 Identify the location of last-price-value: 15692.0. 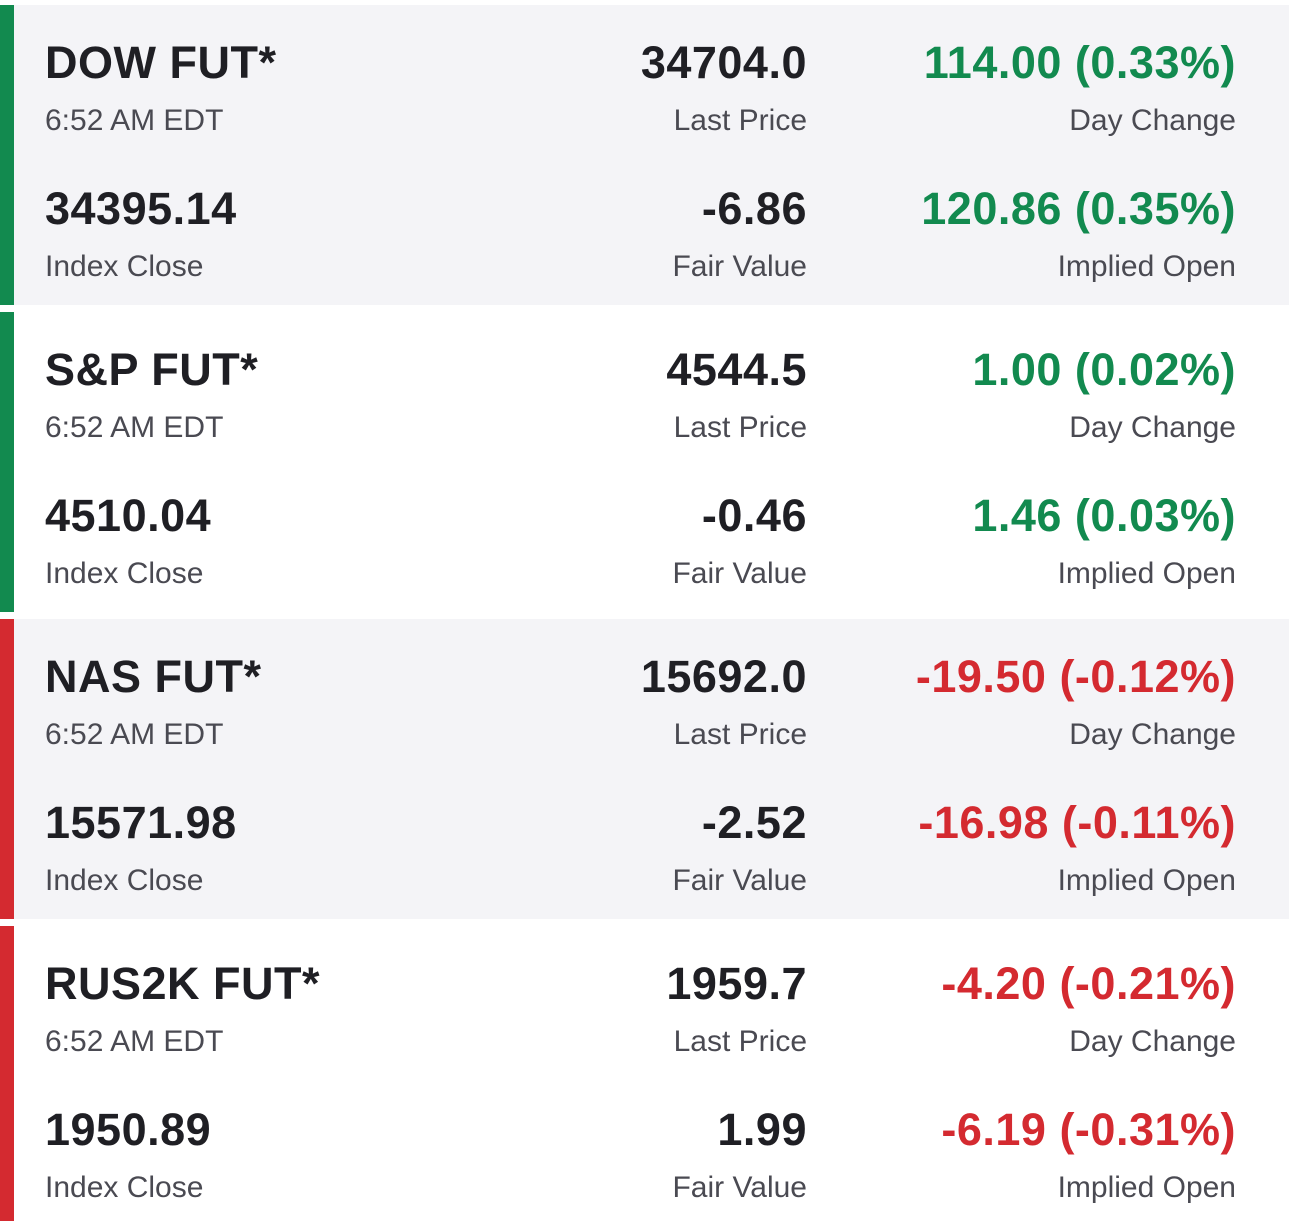
(723, 676).